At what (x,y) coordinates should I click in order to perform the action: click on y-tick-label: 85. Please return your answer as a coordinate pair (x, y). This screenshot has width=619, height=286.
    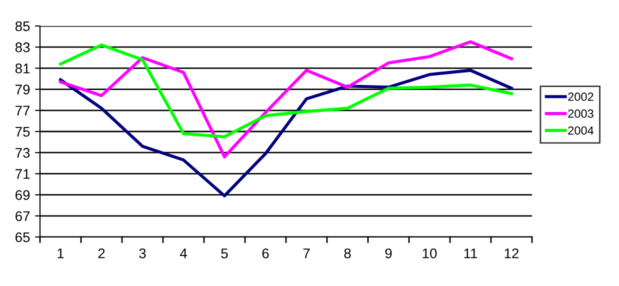
    Looking at the image, I should click on (22, 26).